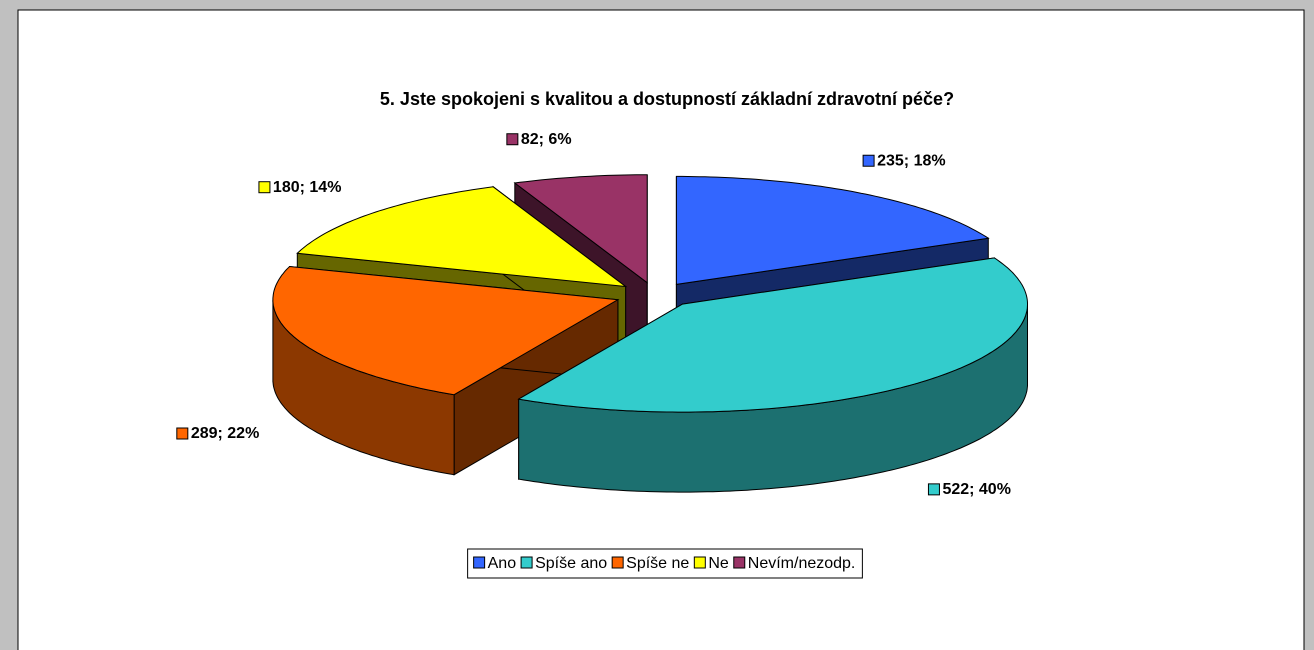  What do you see at coordinates (225, 433) in the screenshot?
I see `data-label: 289; 22%` at bounding box center [225, 433].